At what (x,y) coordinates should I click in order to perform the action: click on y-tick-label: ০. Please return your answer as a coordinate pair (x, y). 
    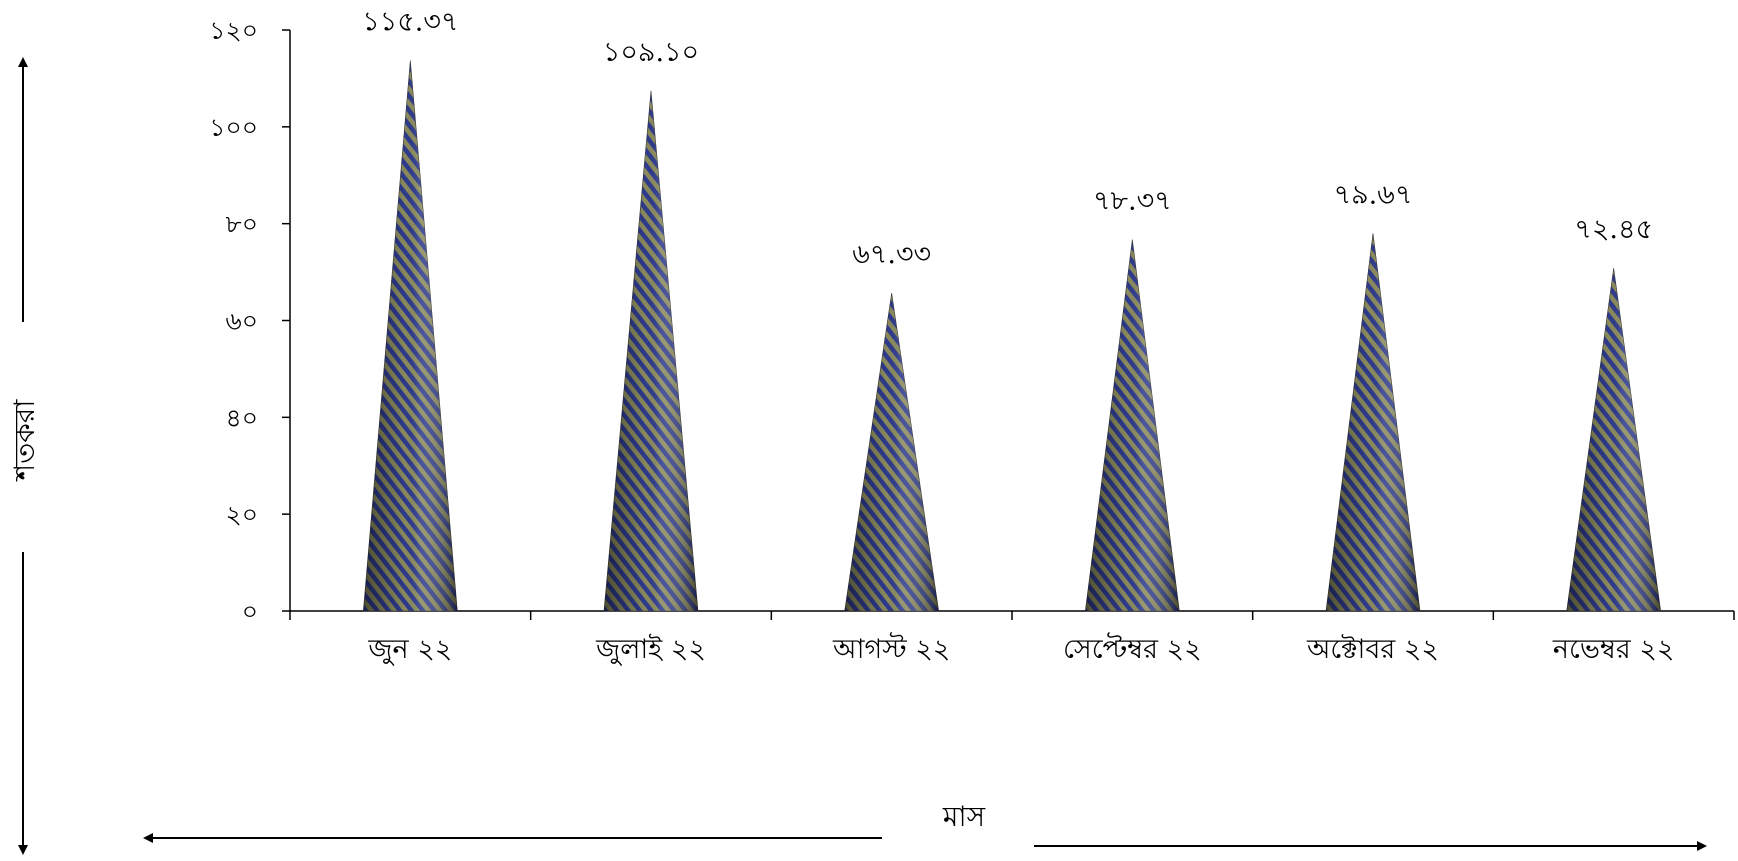
    Looking at the image, I should click on (250, 611).